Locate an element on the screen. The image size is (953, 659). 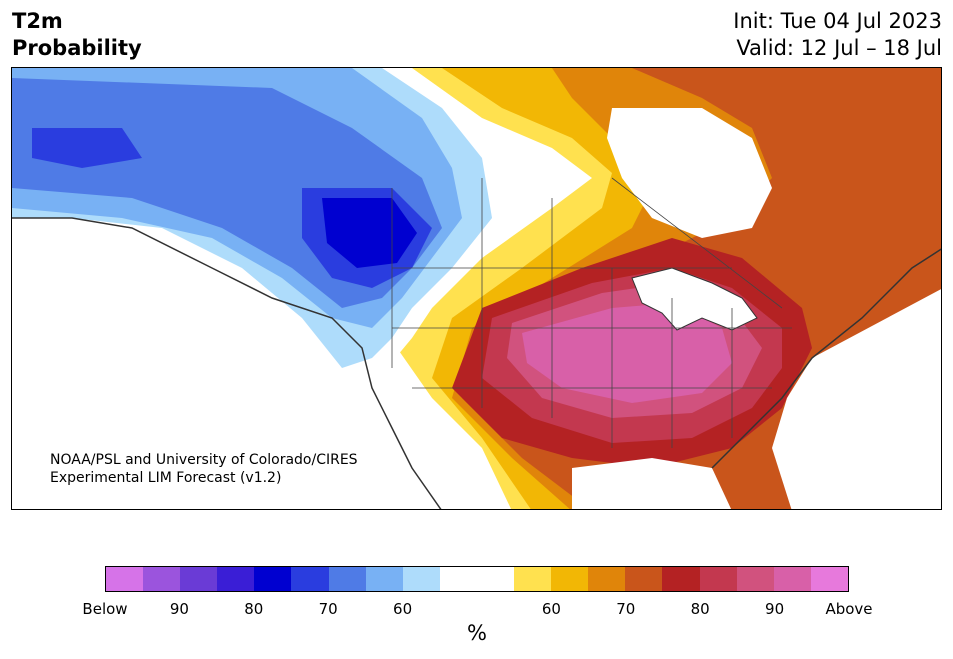
map-title: T2m Probability is located at coordinates (77, 35).